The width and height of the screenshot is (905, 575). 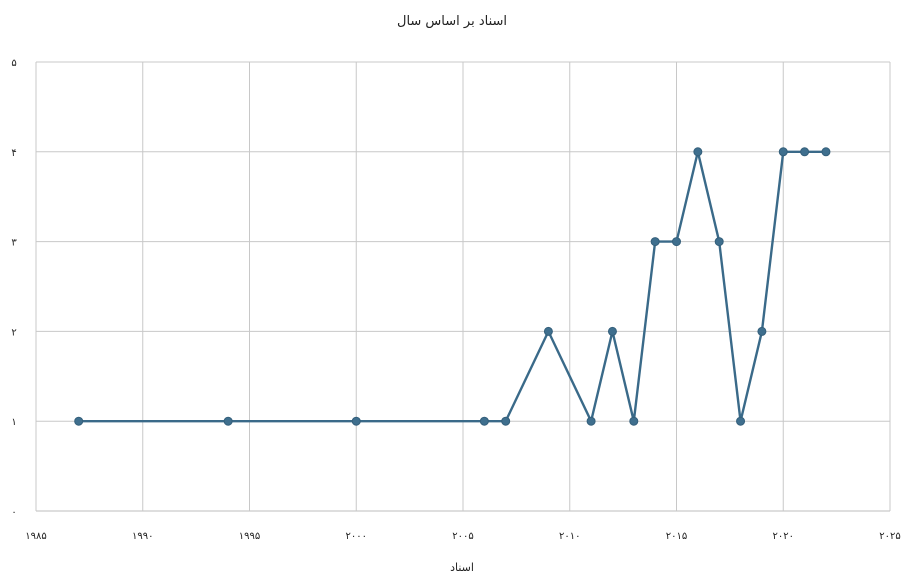 I want to click on y-tick-label: ۴, so click(x=13, y=153).